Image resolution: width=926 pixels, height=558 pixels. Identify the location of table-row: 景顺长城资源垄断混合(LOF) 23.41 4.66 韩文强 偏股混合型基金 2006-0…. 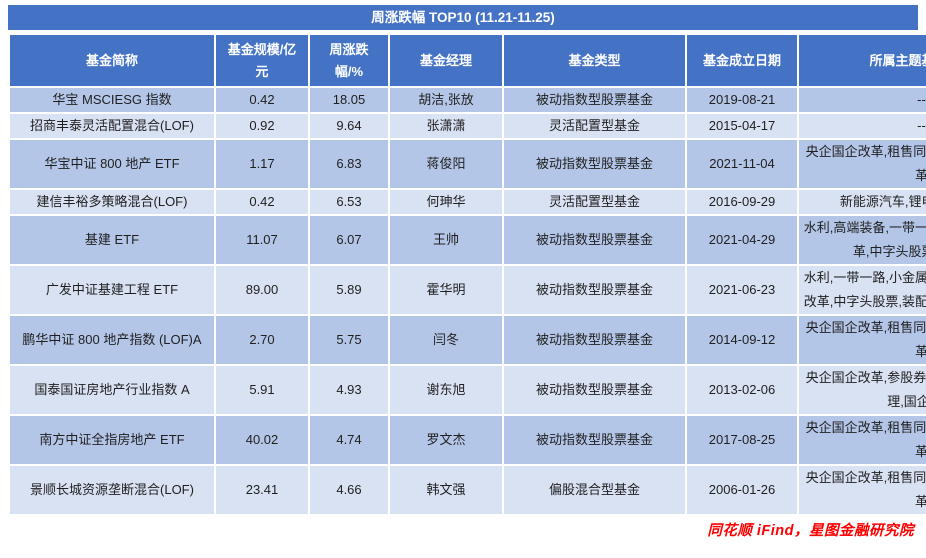
(467, 490).